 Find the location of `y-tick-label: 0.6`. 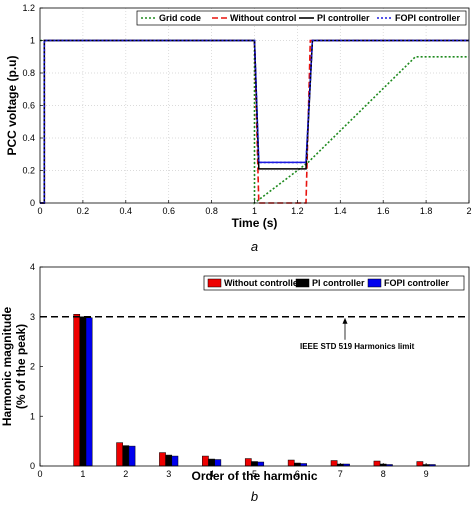

y-tick-label: 0.6 is located at coordinates (28, 106).